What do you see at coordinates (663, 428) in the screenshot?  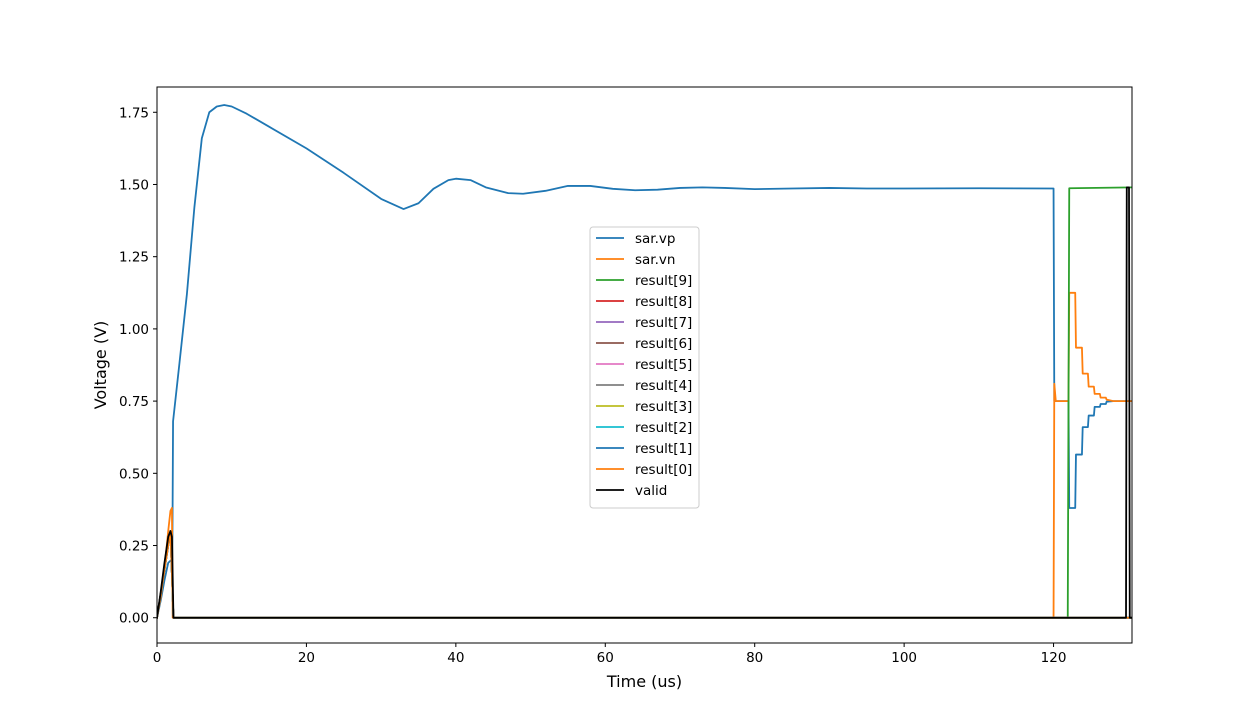 I see `legend-label: result[2]` at bounding box center [663, 428].